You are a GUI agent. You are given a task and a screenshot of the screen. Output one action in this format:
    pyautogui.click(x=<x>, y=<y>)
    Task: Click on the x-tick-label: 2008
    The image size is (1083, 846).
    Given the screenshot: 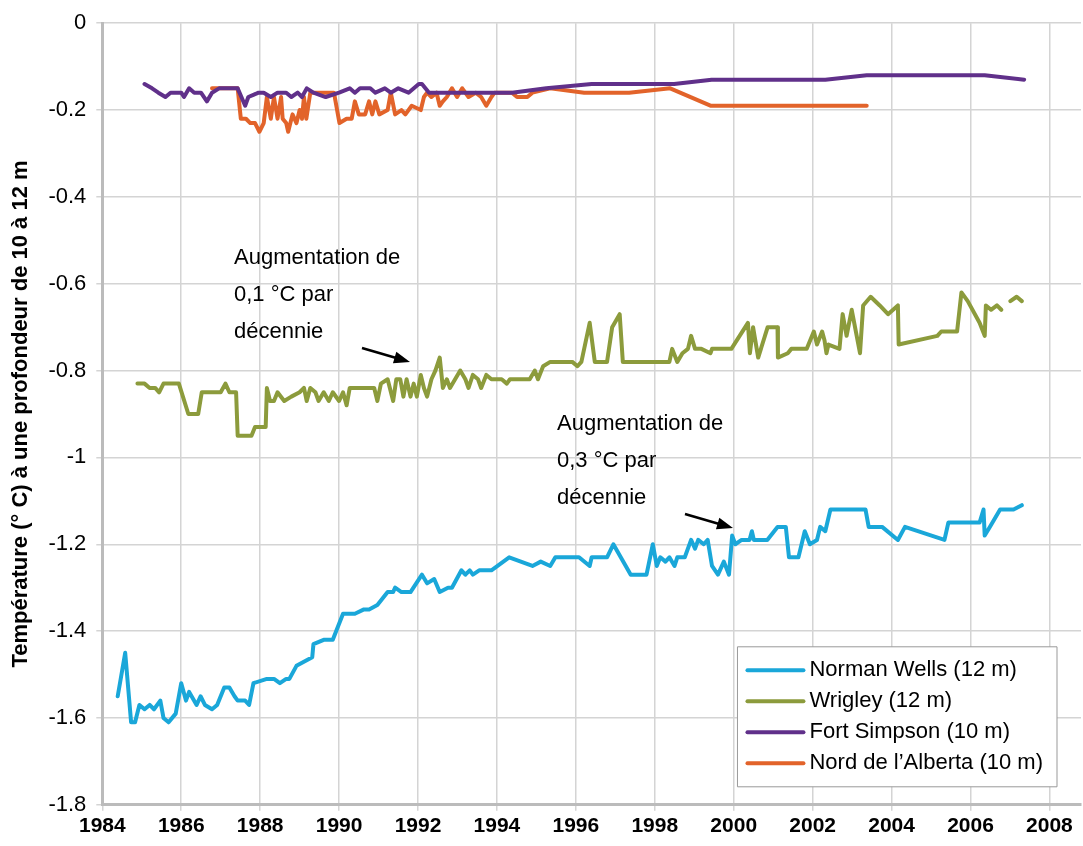 What is the action you would take?
    pyautogui.click(x=1050, y=825)
    